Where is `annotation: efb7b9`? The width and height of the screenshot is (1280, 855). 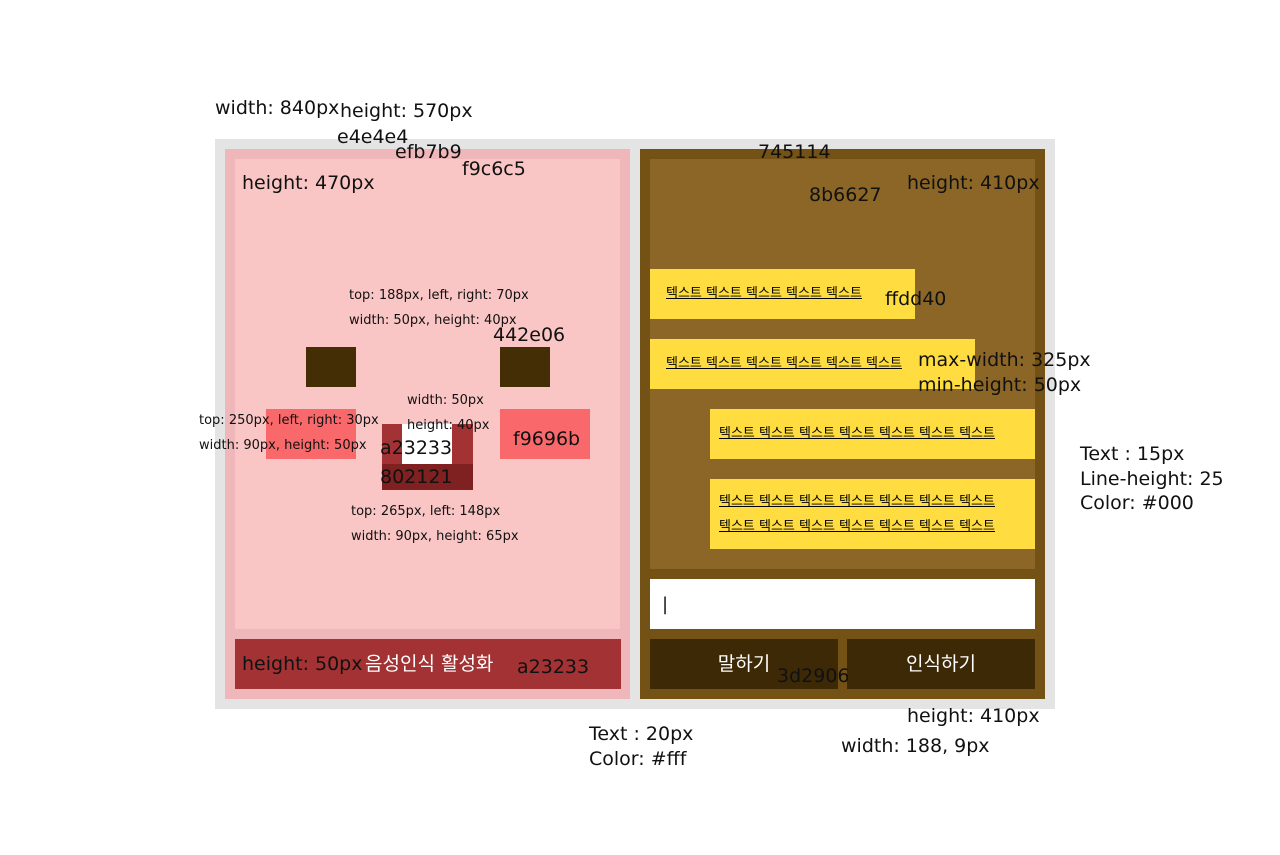 annotation: efb7b9 is located at coordinates (428, 152).